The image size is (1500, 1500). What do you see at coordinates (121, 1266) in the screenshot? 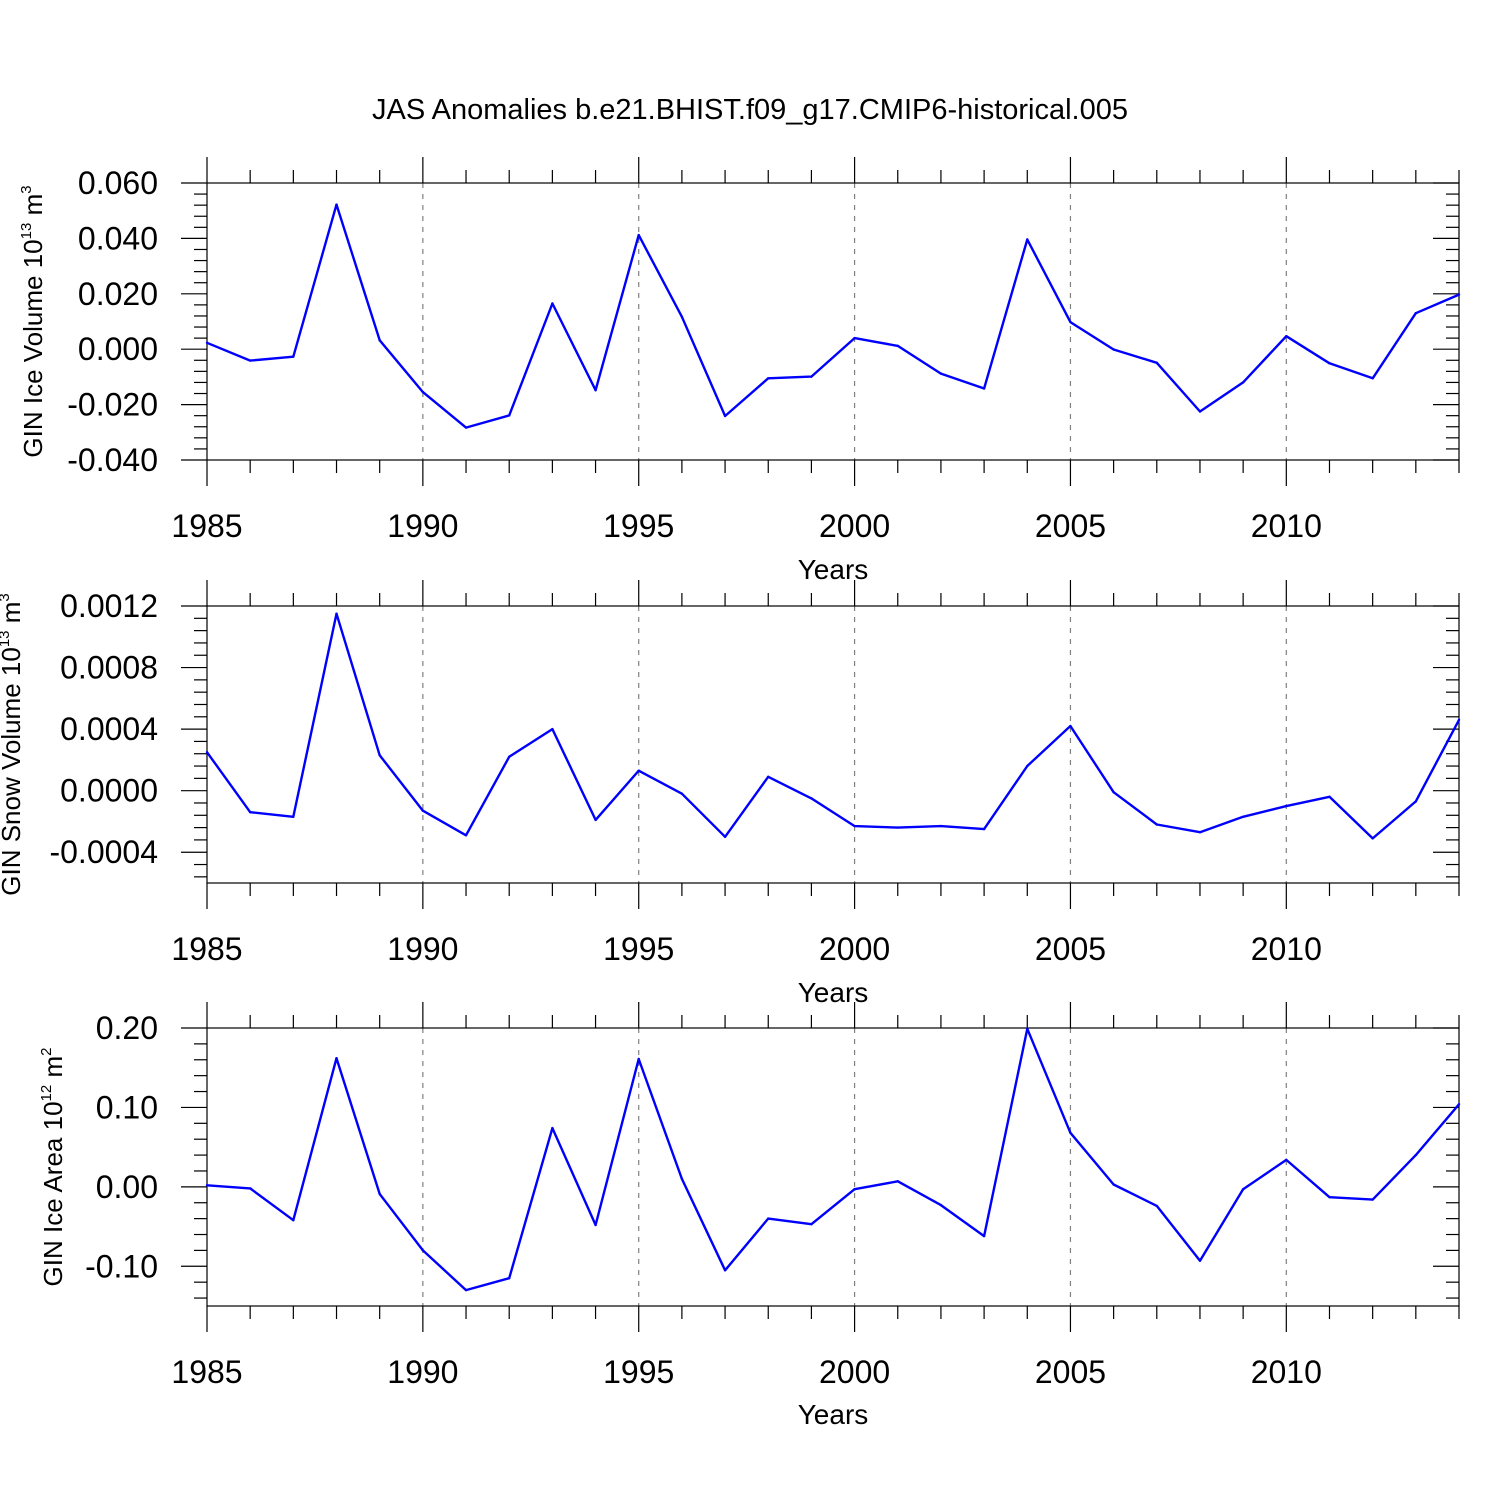
I see `y-tick-label: -0.10` at bounding box center [121, 1266].